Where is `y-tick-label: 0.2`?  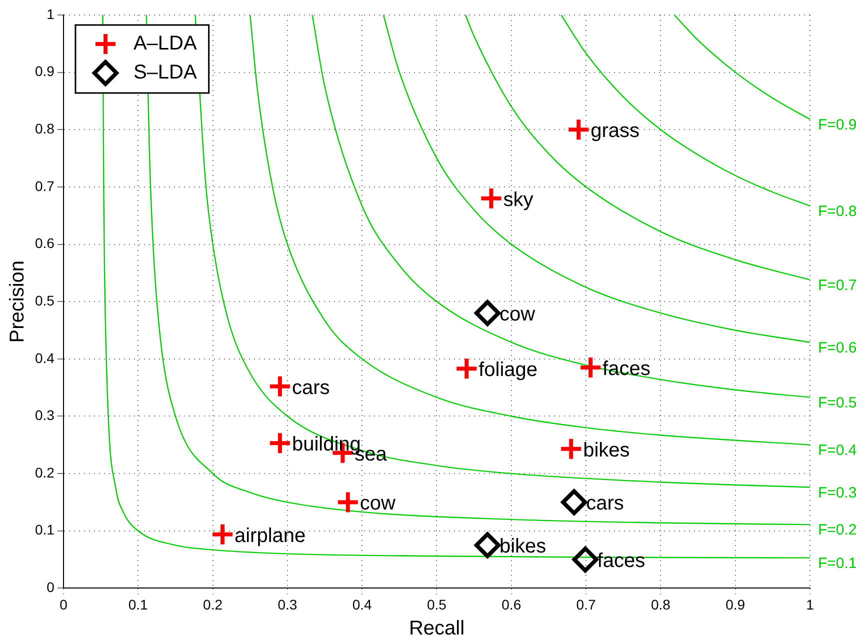 y-tick-label: 0.2 is located at coordinates (44, 472).